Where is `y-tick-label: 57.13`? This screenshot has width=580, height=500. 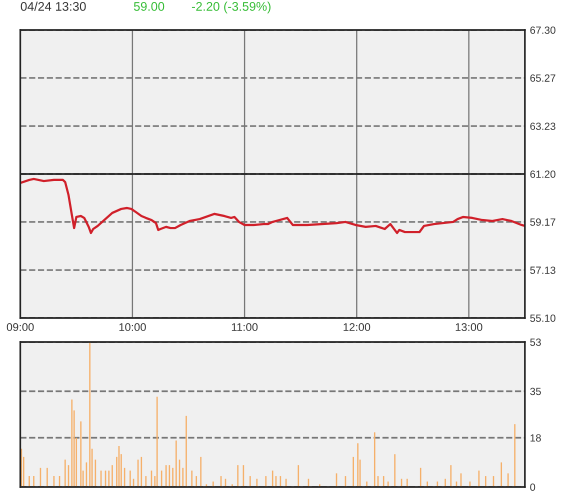 y-tick-label: 57.13 is located at coordinates (543, 270).